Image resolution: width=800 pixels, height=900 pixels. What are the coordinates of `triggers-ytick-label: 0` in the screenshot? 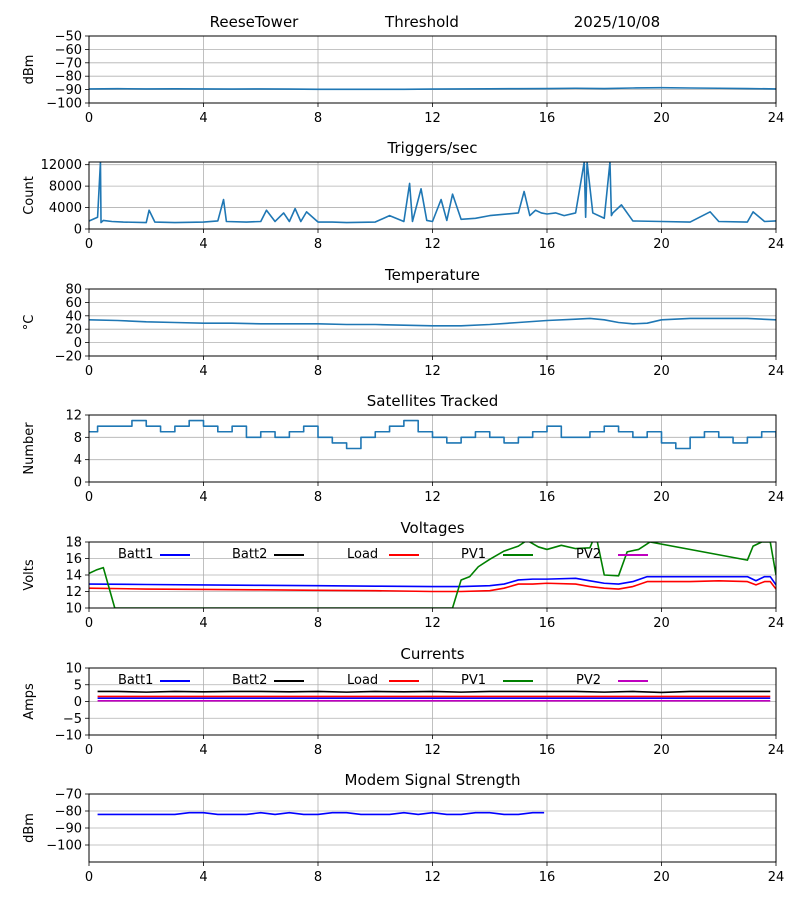 It's located at (78, 230).